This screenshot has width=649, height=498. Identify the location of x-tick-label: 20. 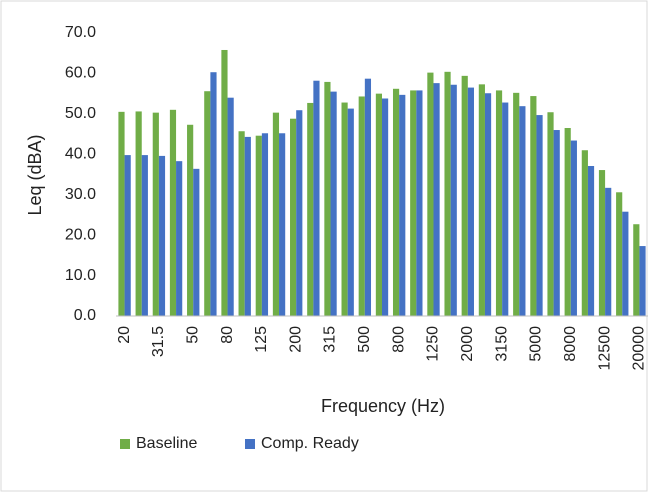
(124, 335).